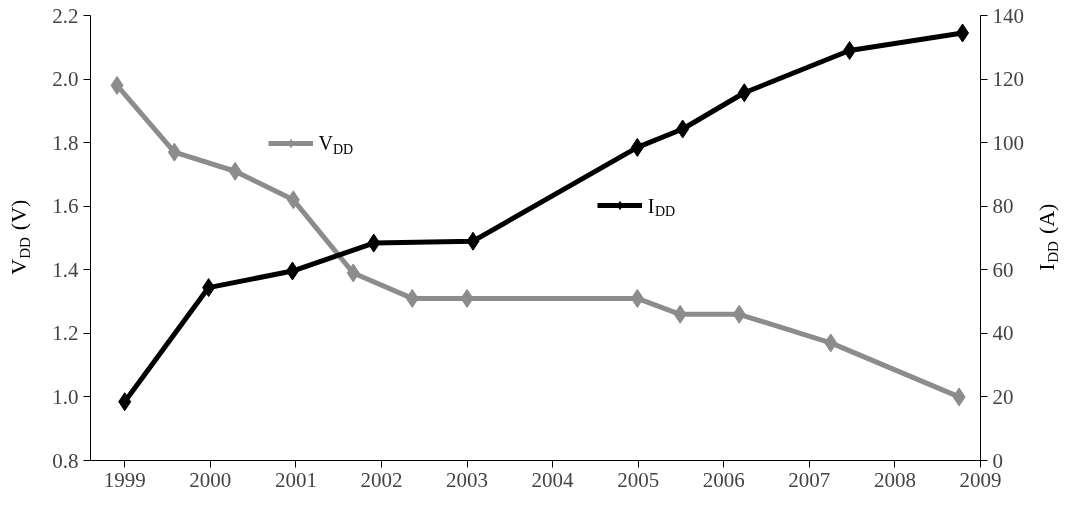 This screenshot has height=509, width=1078. I want to click on y2-tick-label: 80, so click(1003, 206).